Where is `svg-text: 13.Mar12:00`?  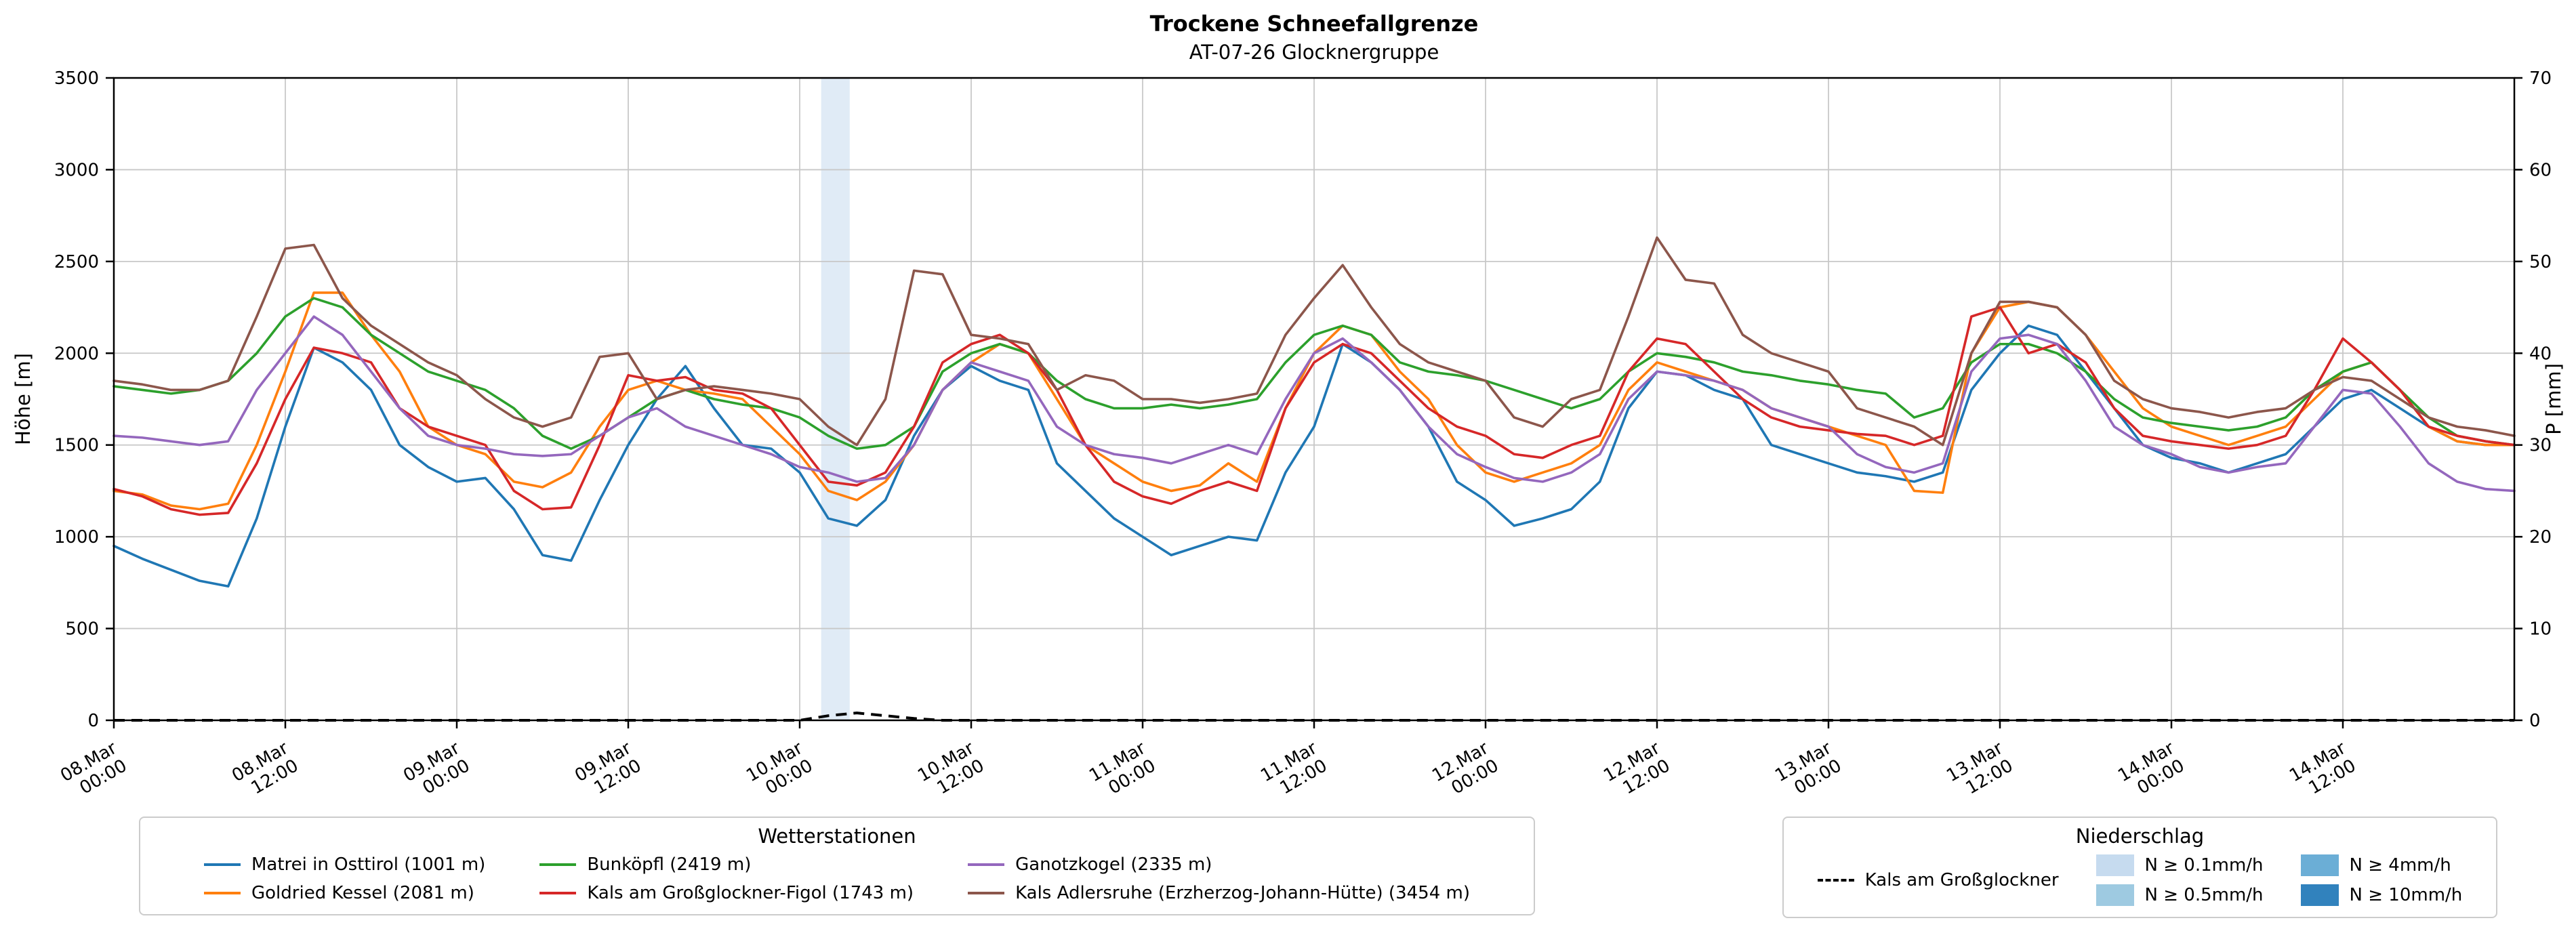 svg-text: 13.Mar12:00 is located at coordinates (1980, 771).